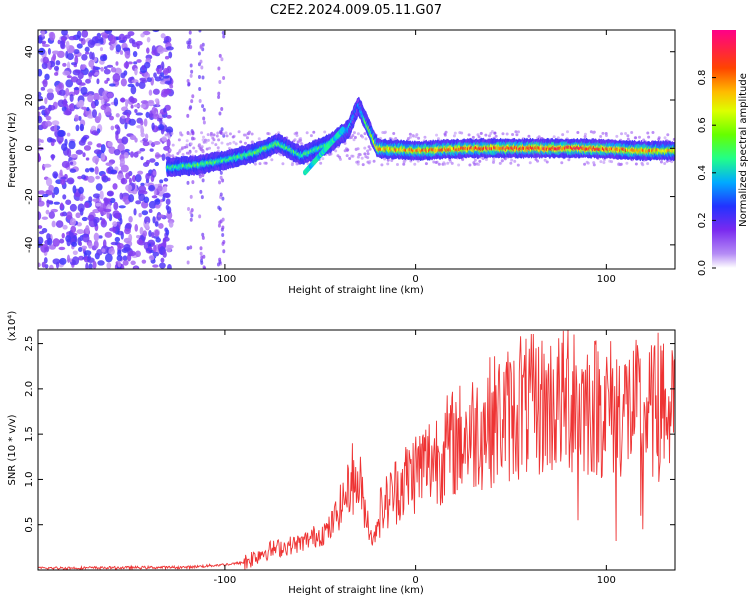  Describe the element at coordinates (356, 590) in the screenshot. I see `bottom-x-axis-label: Height of straight line (km)` at that location.